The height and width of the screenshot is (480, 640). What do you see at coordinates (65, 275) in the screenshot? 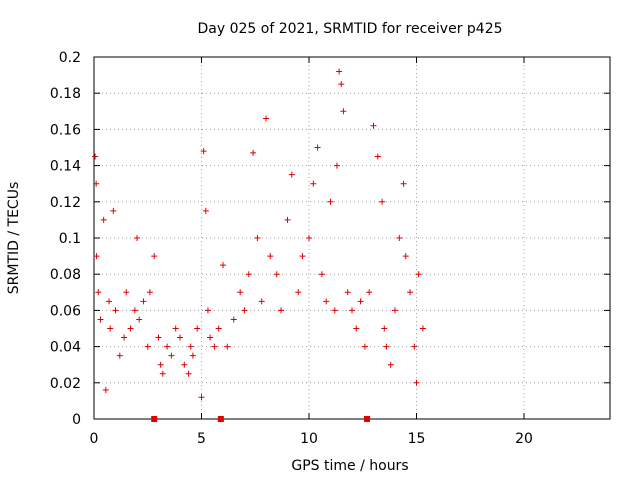
I see `y-tick-label: 0.08` at bounding box center [65, 275].